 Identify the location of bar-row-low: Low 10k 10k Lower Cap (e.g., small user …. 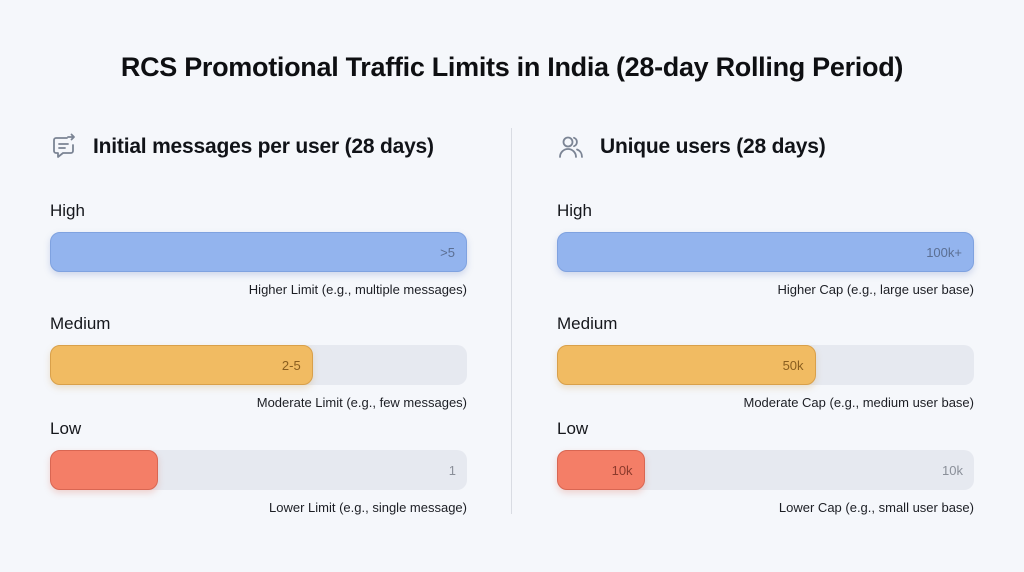
(765, 467).